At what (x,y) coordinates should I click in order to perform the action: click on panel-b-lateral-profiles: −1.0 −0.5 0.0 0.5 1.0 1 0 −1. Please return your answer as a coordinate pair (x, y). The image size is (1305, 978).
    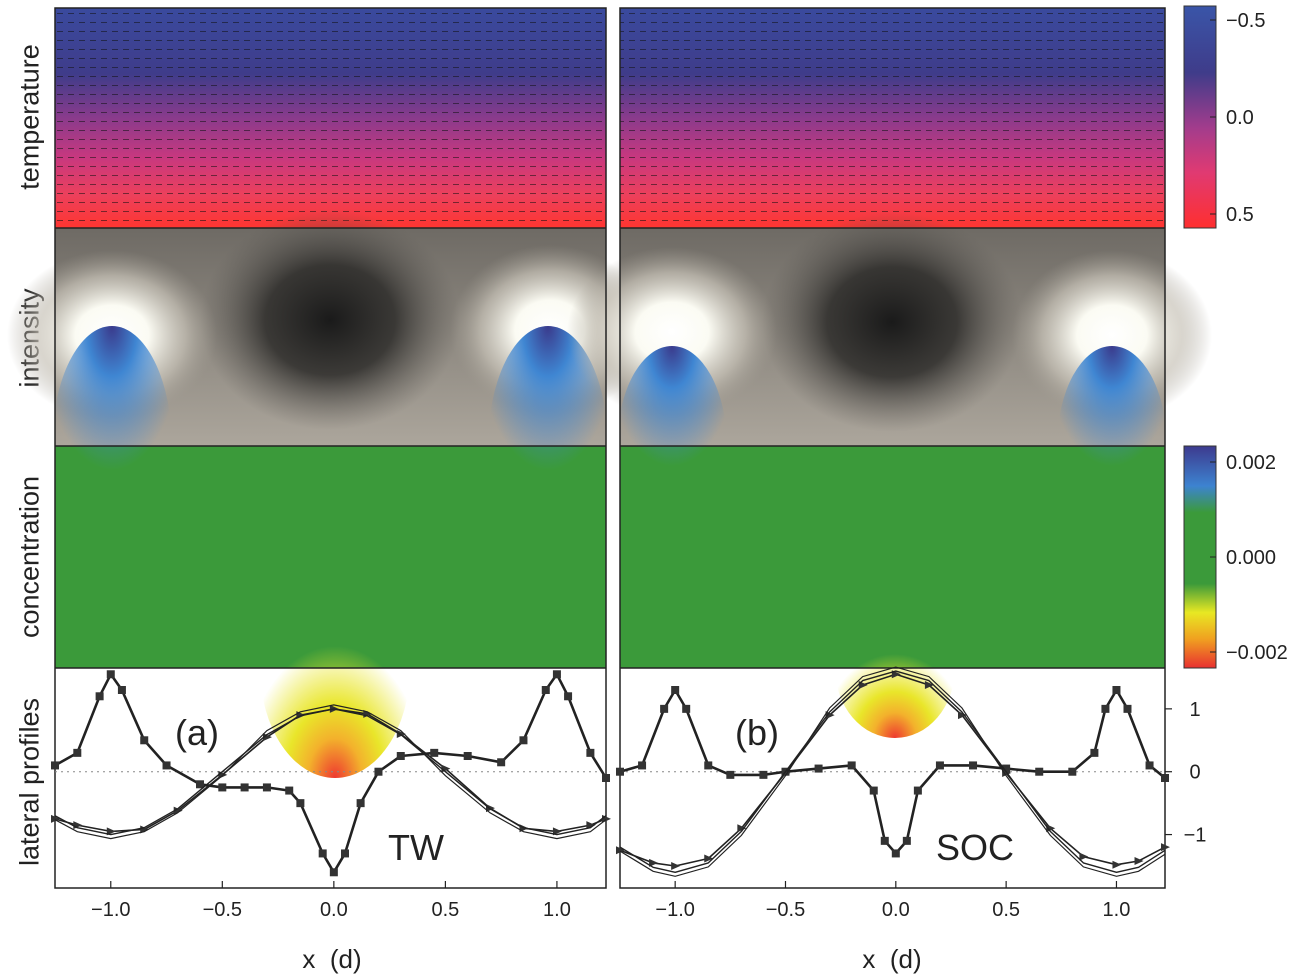
    Looking at the image, I should click on (911, 793).